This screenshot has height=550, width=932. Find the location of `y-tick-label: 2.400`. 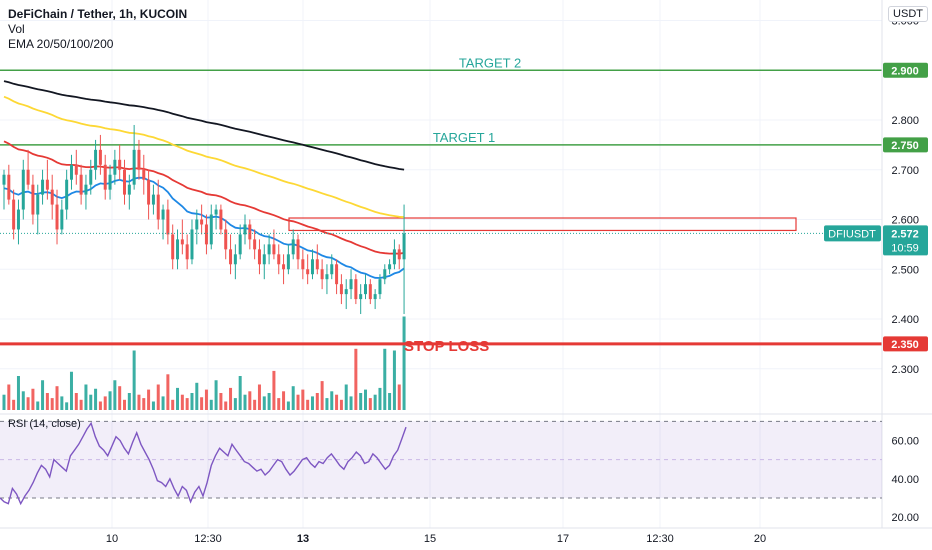

y-tick-label: 2.400 is located at coordinates (905, 320).